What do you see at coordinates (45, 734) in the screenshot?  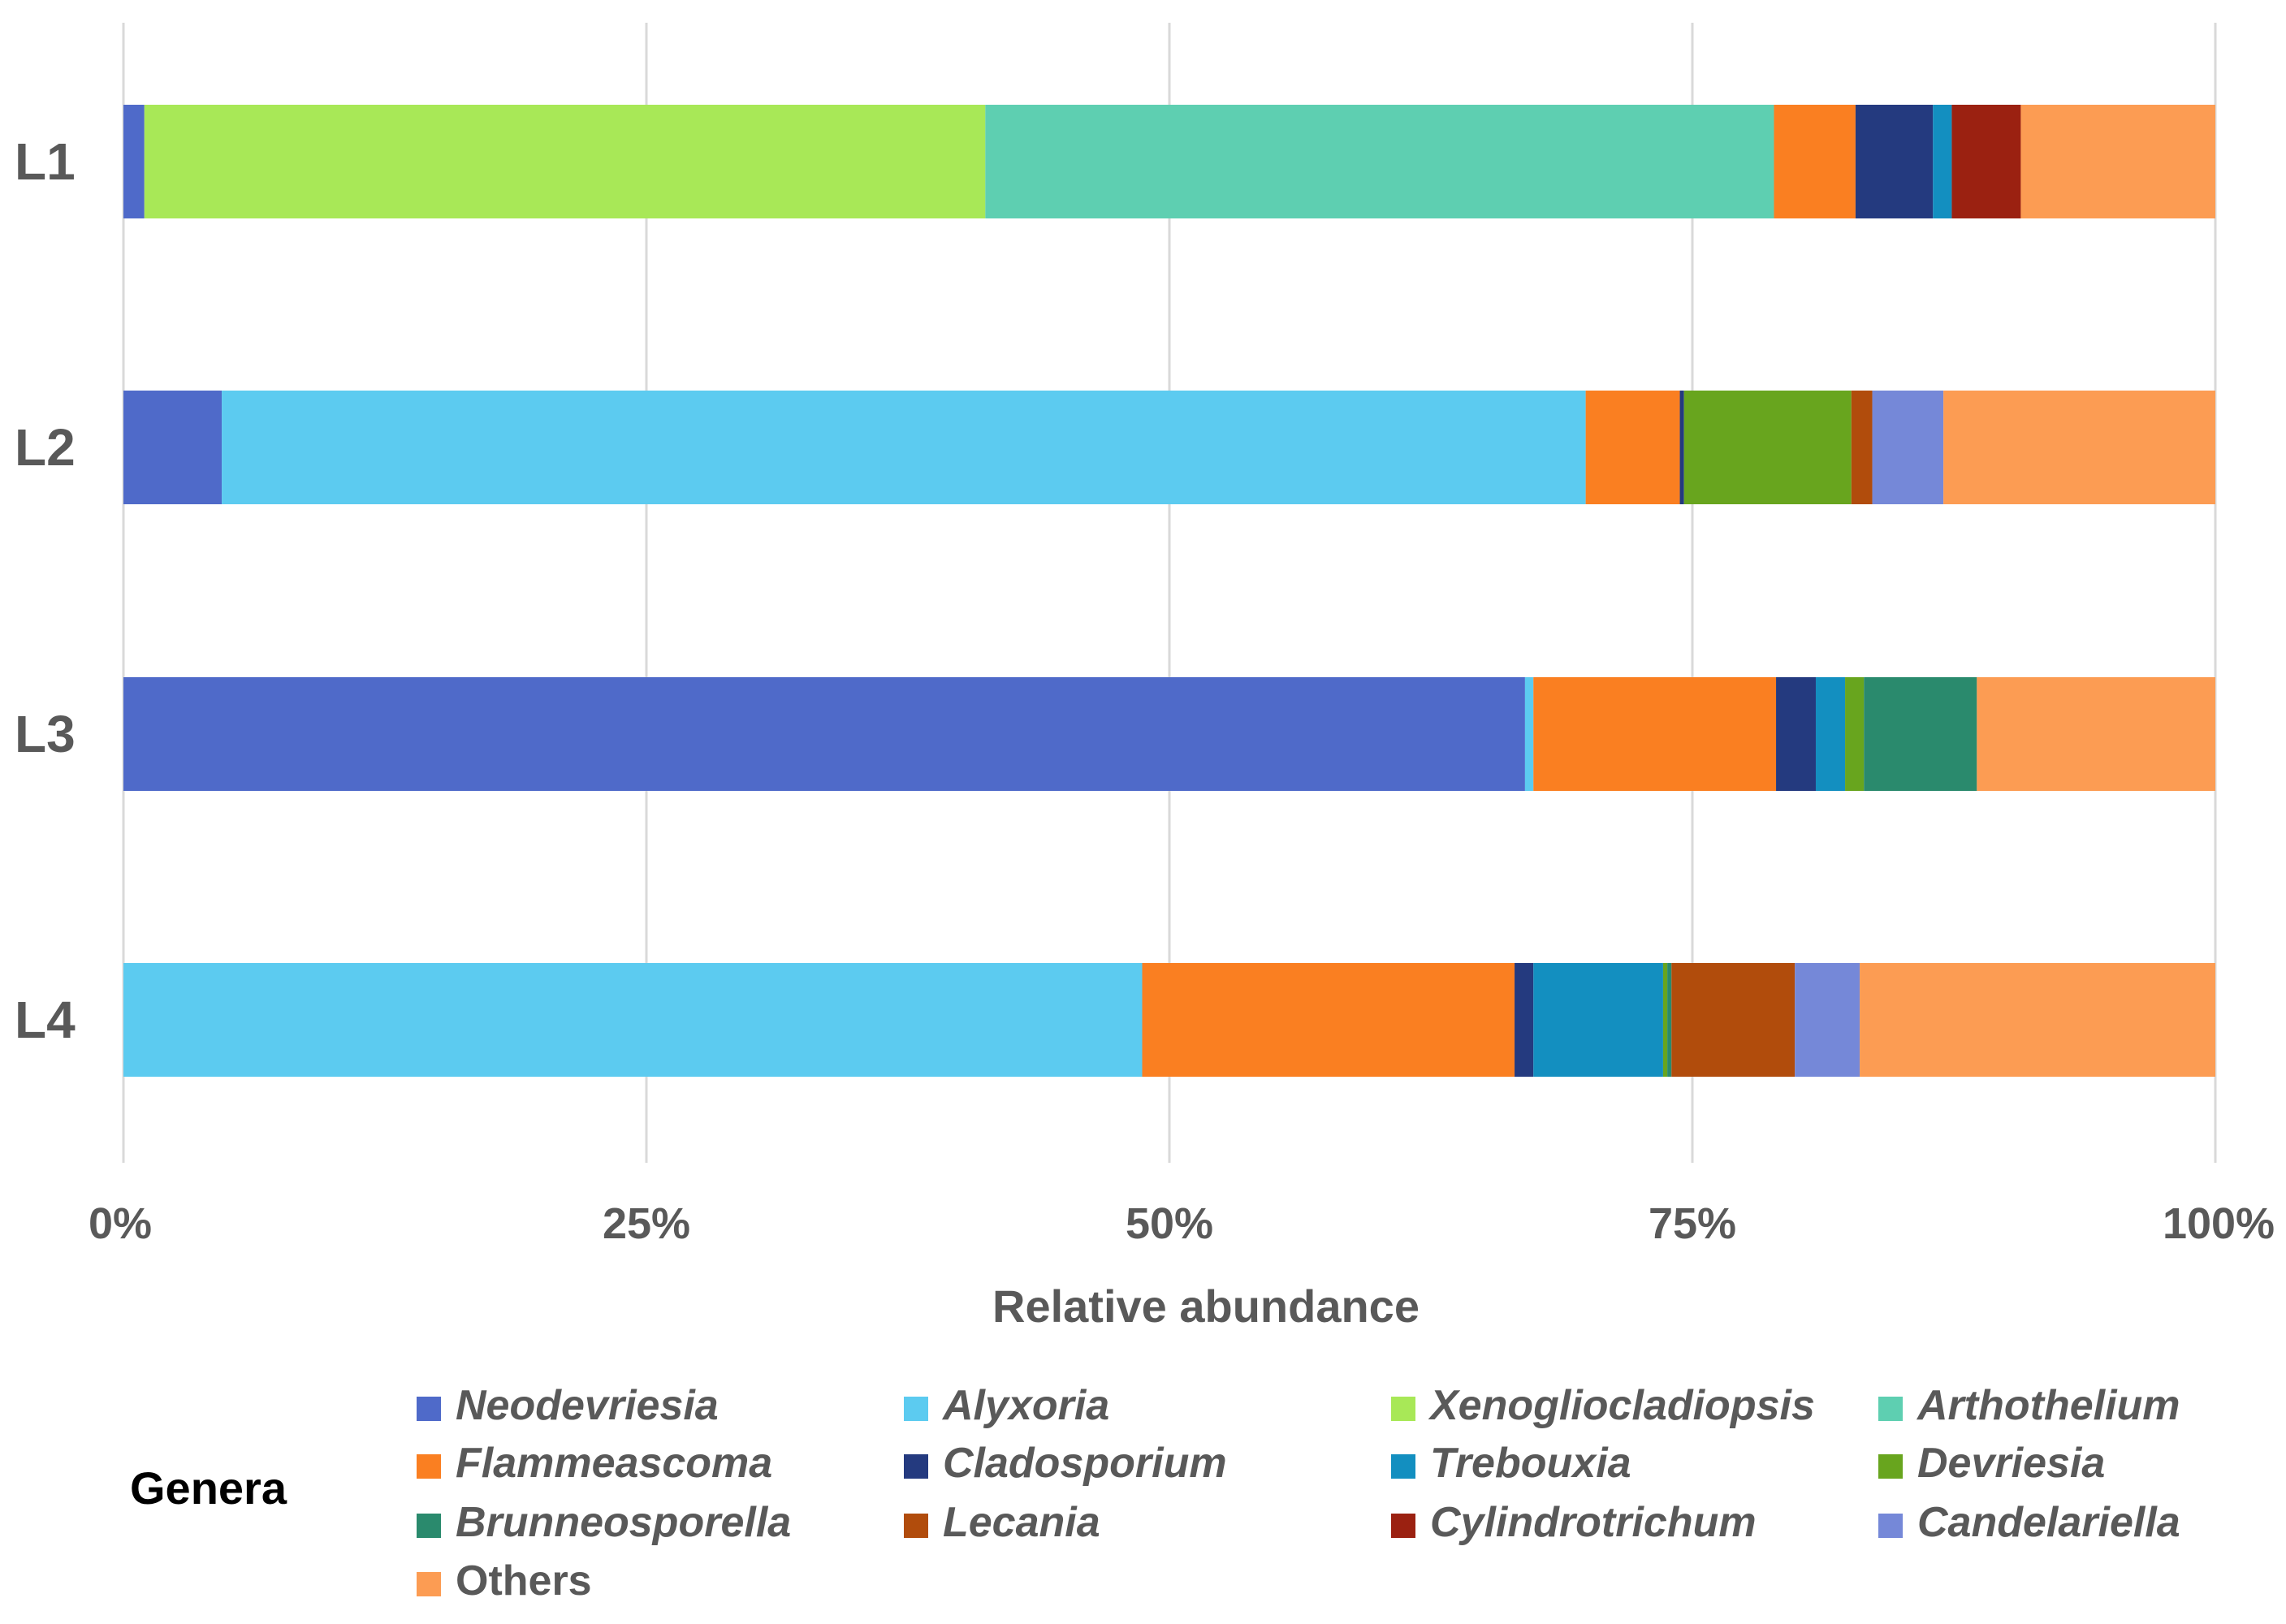 I see `category-label: L3` at bounding box center [45, 734].